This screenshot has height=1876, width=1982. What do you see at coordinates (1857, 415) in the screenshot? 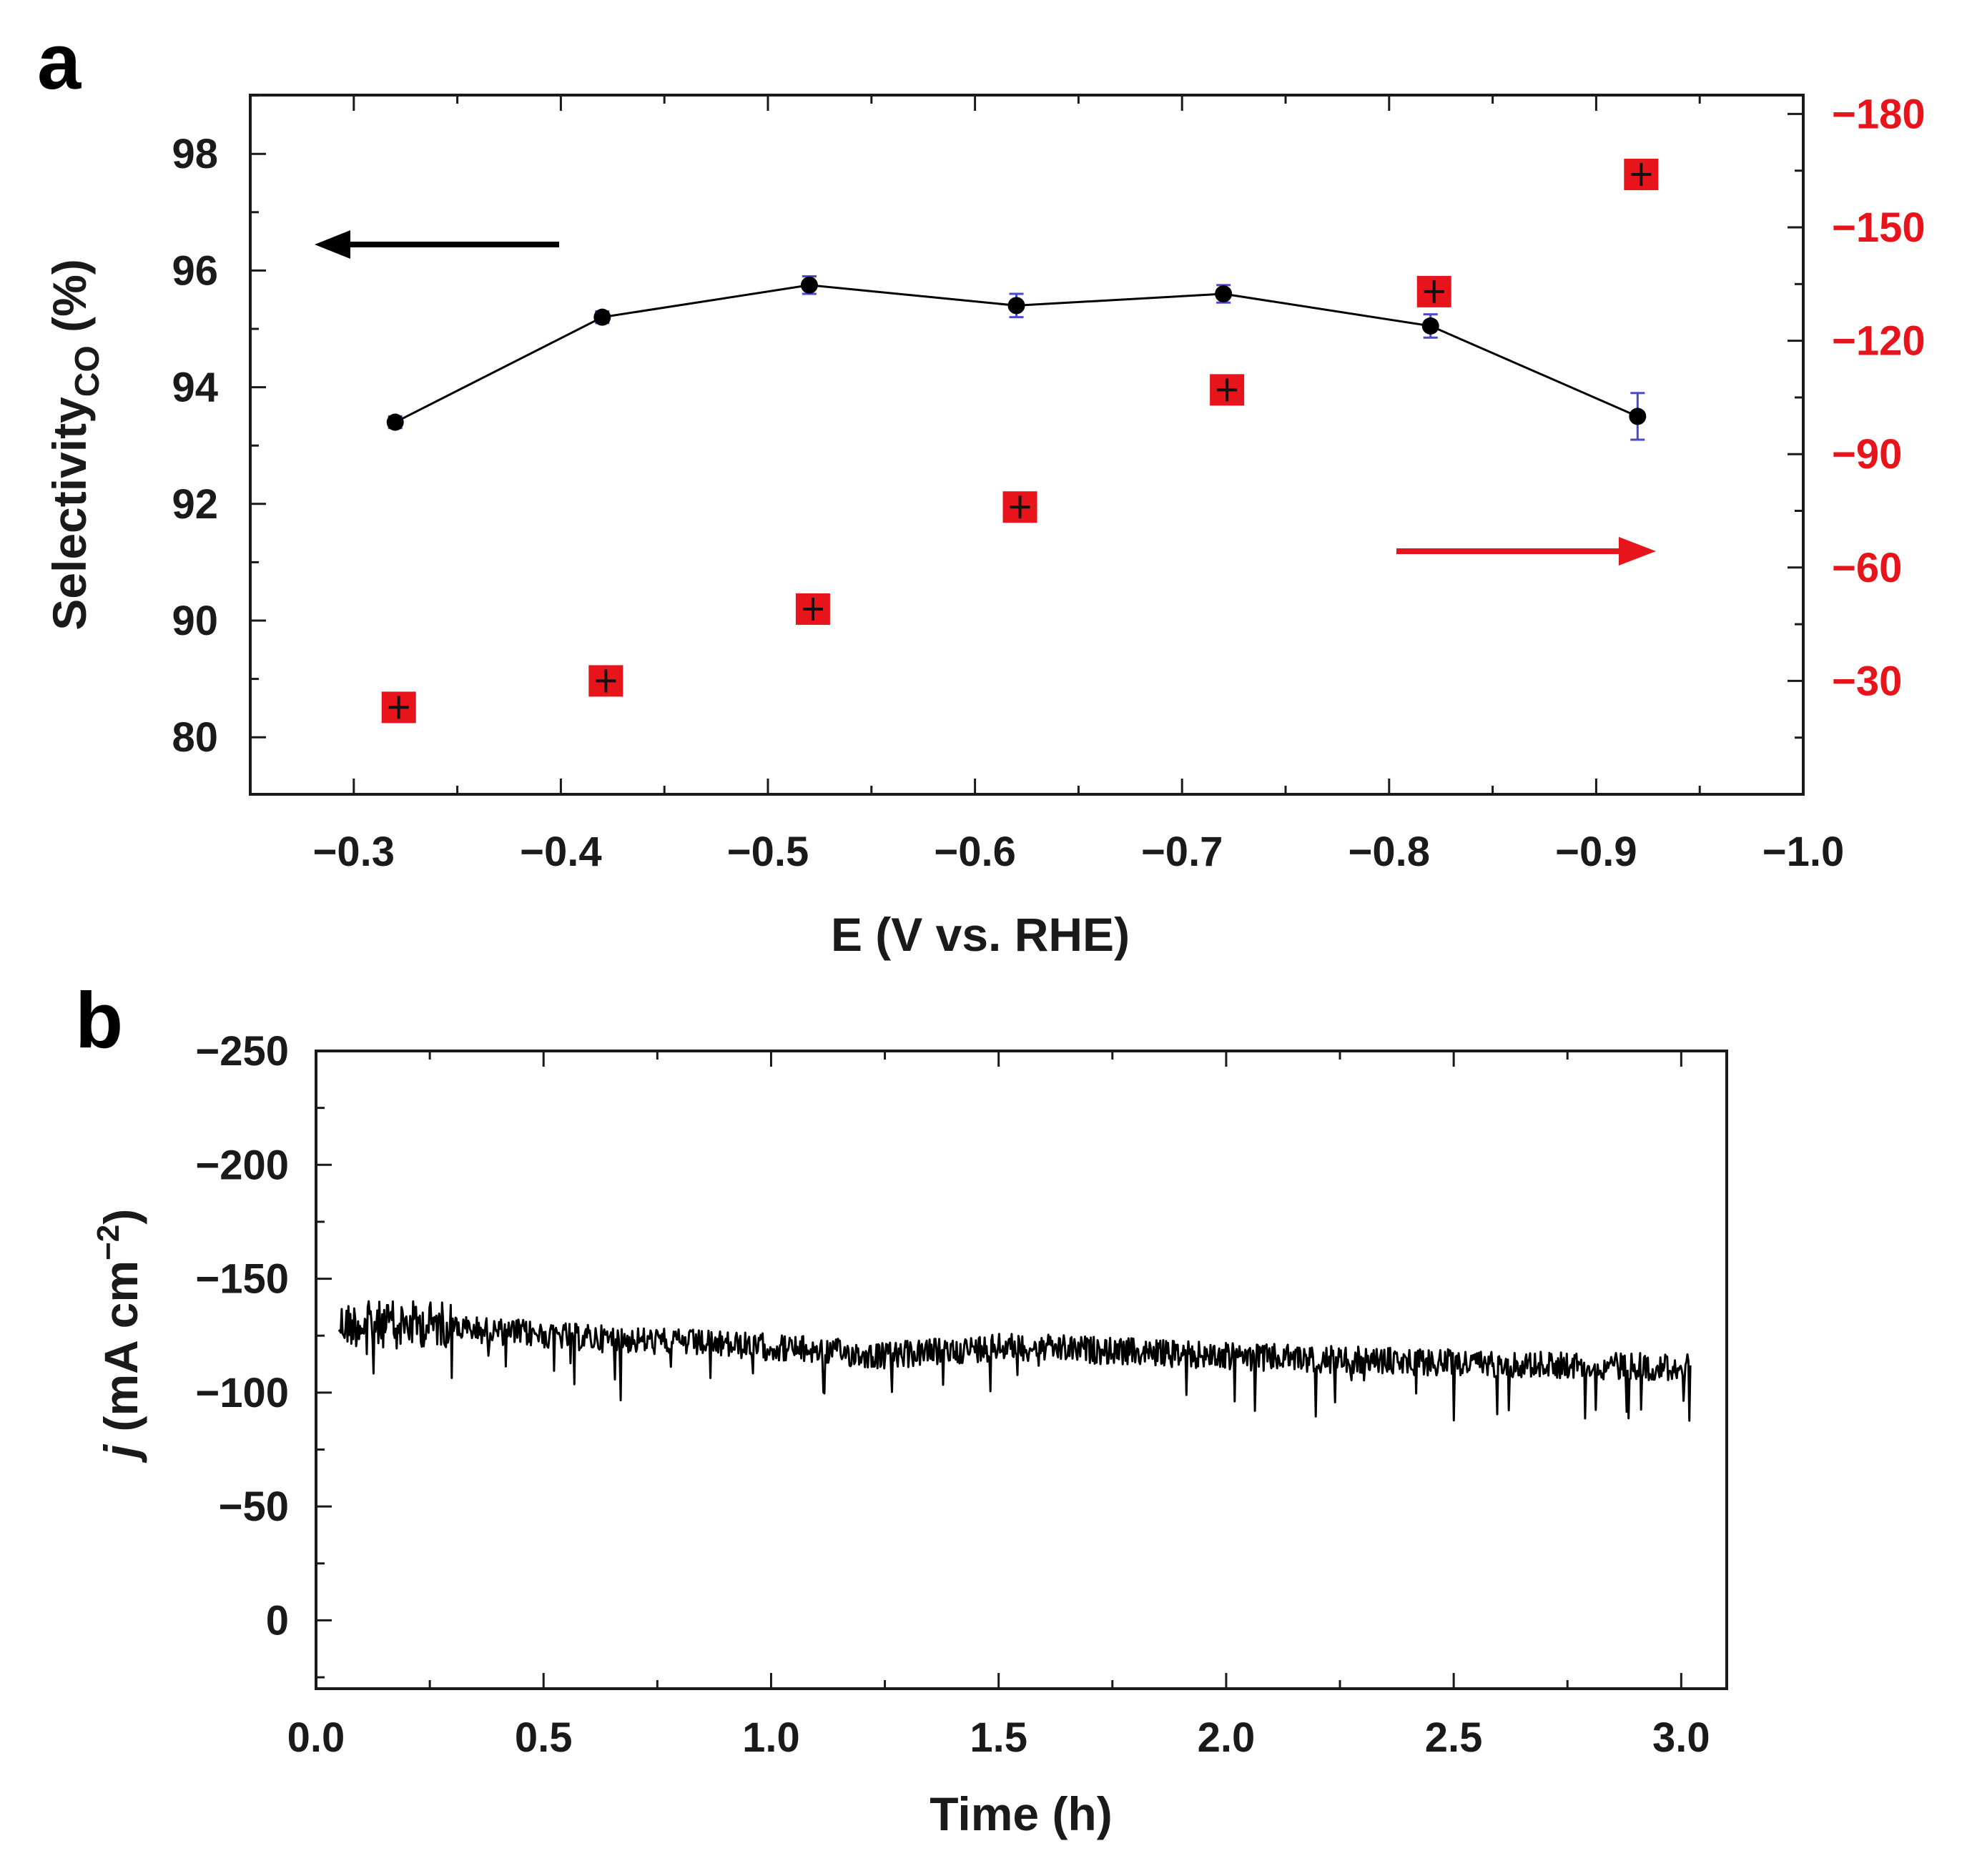
I see `panel-a-right-ticks: −30 −60 −90 −120 −150 −180` at bounding box center [1857, 415].